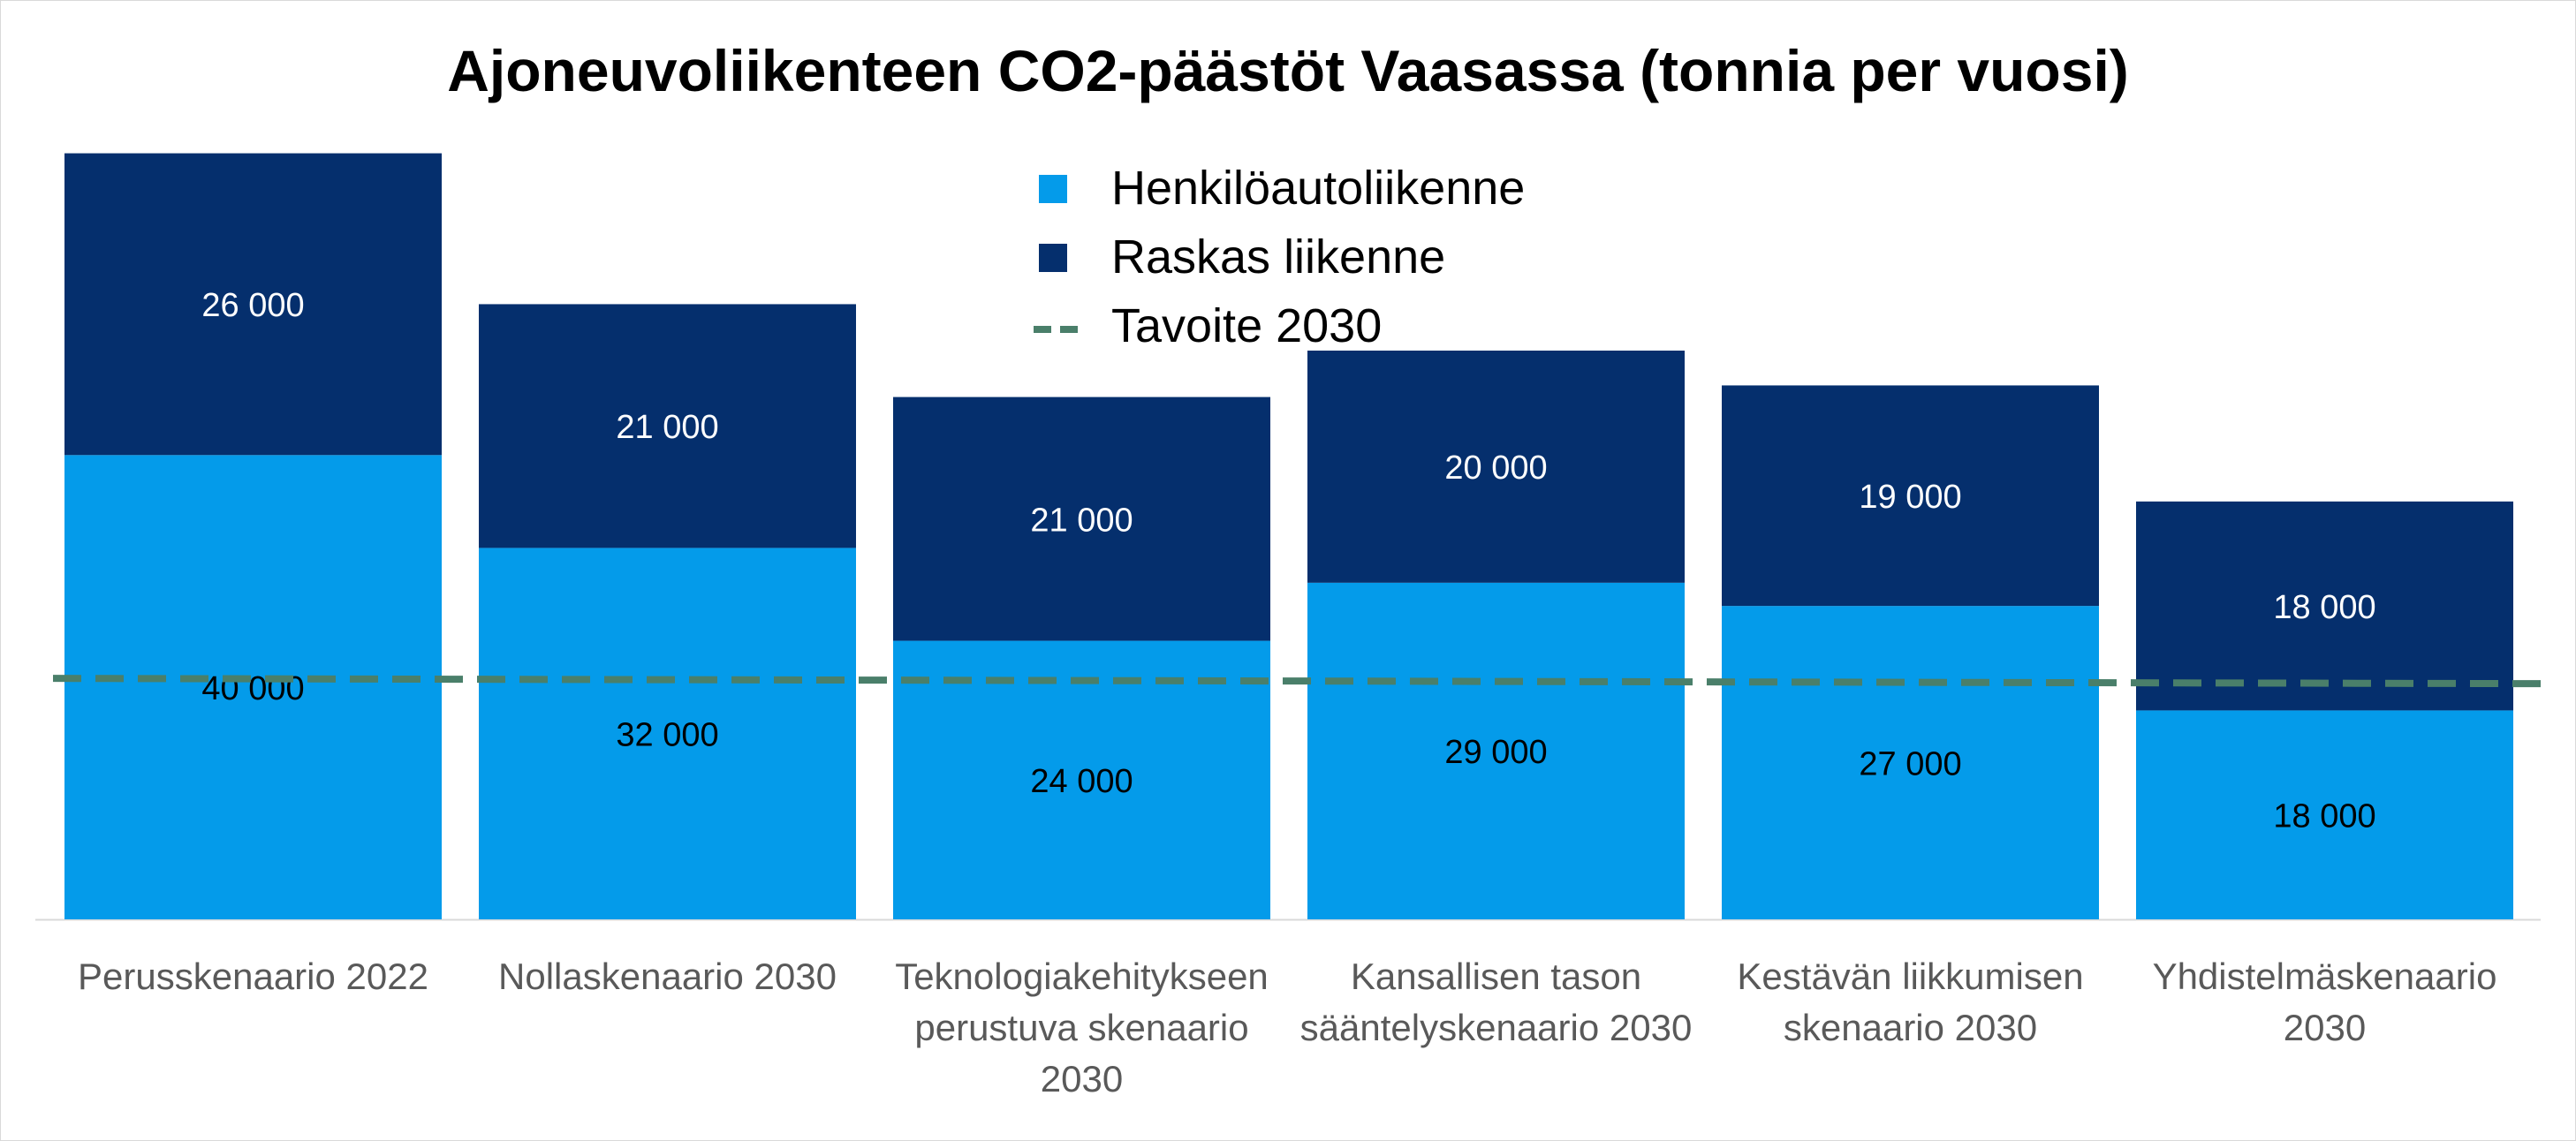  Describe the element at coordinates (668, 977) in the screenshot. I see `x-tick-label-2: Nollaskenaario 2030` at that location.